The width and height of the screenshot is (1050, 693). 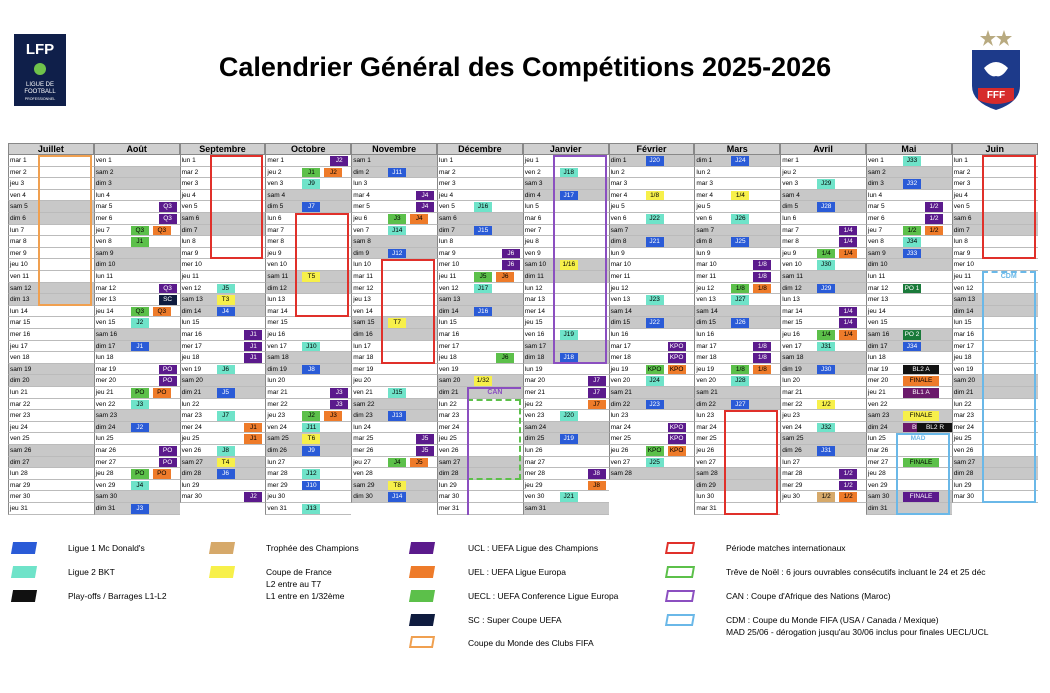 I want to click on day-cell: ven 19 J6, so click(x=222, y=369).